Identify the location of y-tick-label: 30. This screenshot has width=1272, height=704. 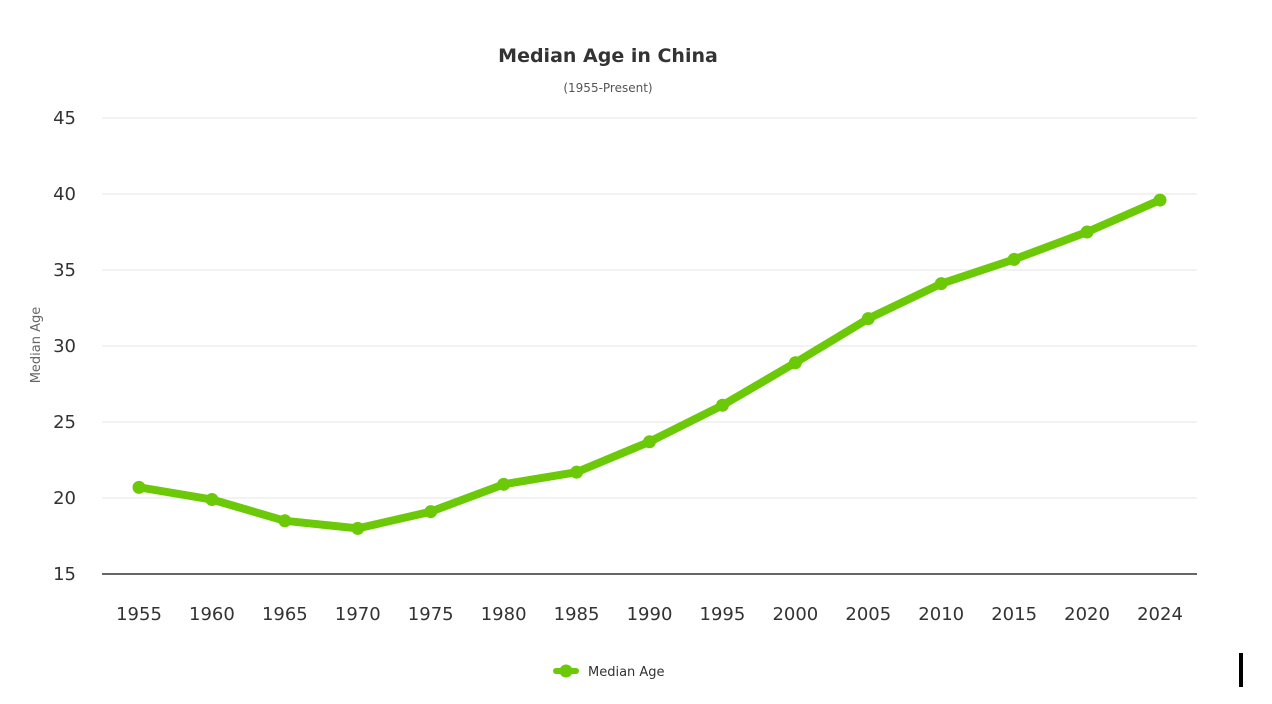
(64, 346).